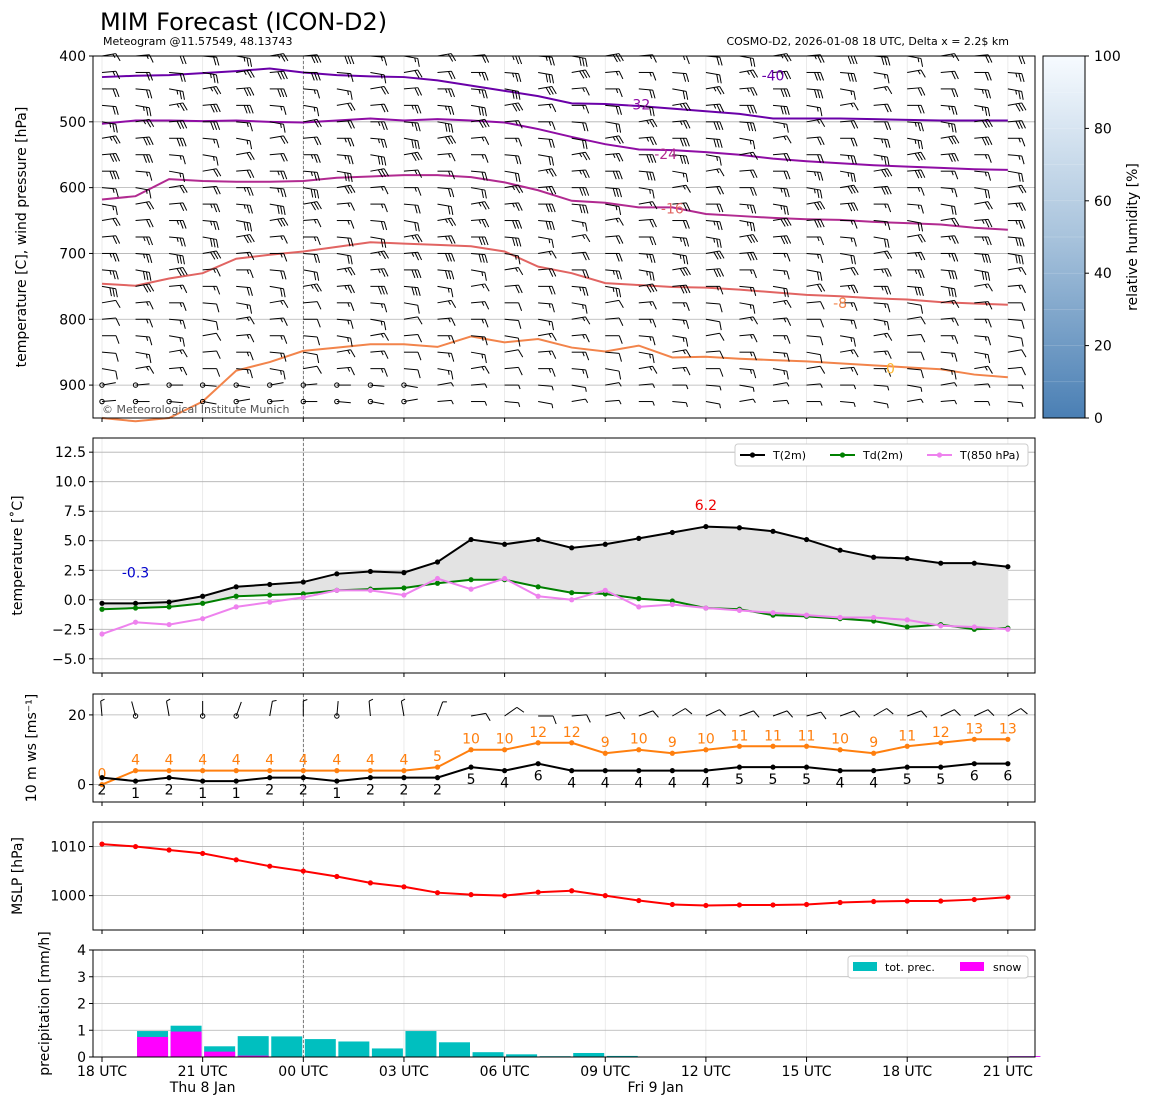 The image size is (1150, 1105). Describe the element at coordinates (939, 455) in the screenshot. I see `legend-marker` at that location.